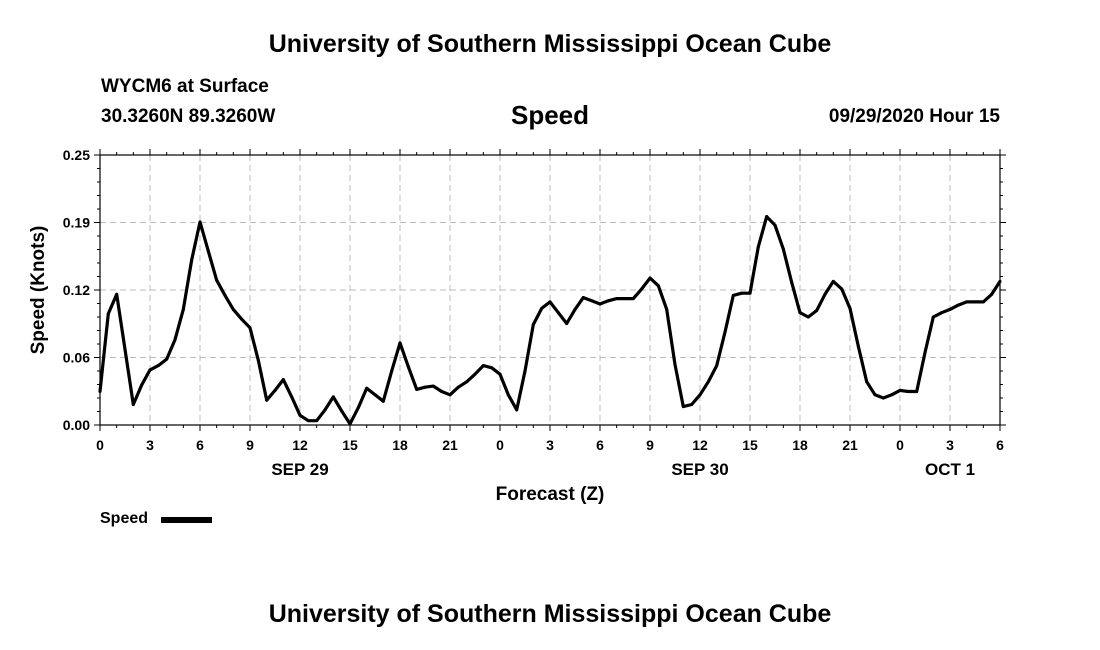 This screenshot has height=650, width=1100. Describe the element at coordinates (38, 290) in the screenshot. I see `y-axis-label: Speed (Knots)` at that location.